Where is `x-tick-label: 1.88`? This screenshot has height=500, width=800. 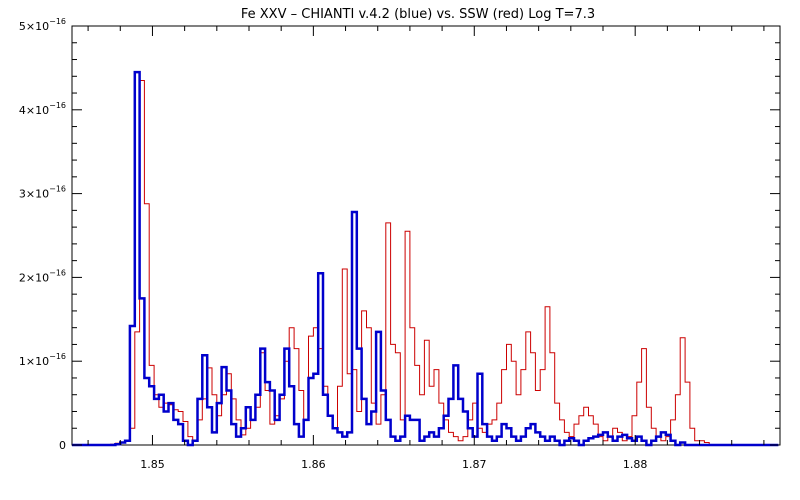
x-tick-label: 1.88 is located at coordinates (635, 464).